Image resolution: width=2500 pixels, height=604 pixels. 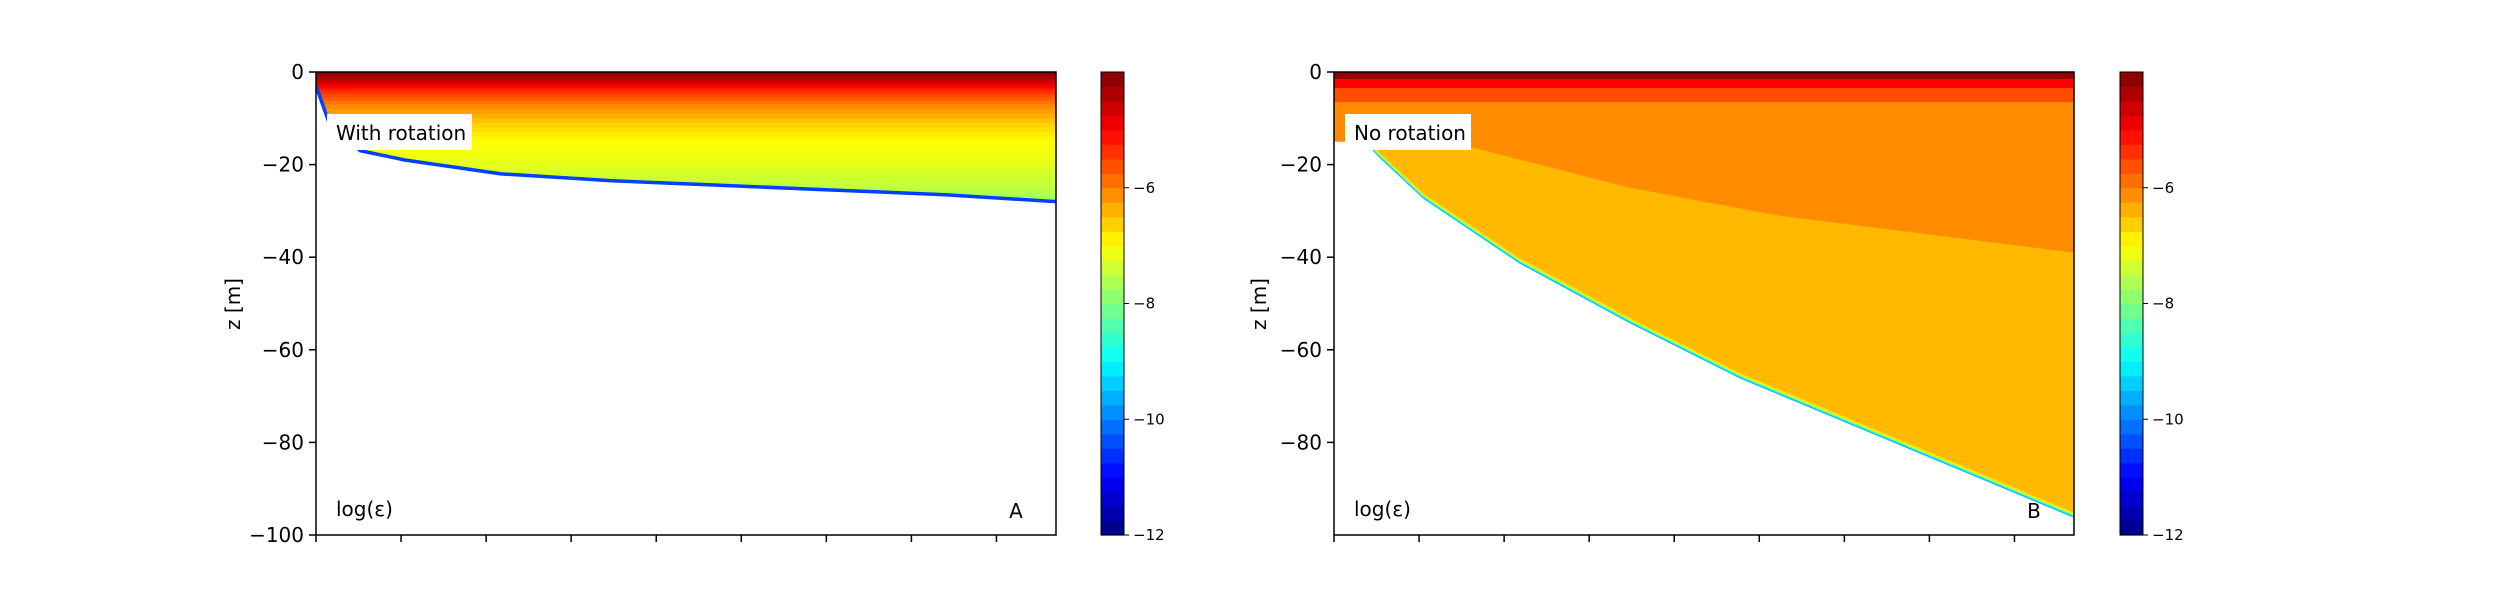 I want to click on annotation-a: With rotation, so click(x=401, y=133).